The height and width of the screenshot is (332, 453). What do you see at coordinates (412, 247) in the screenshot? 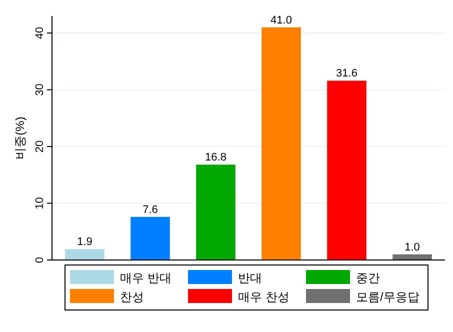
I see `data-label: 1.0` at bounding box center [412, 247].